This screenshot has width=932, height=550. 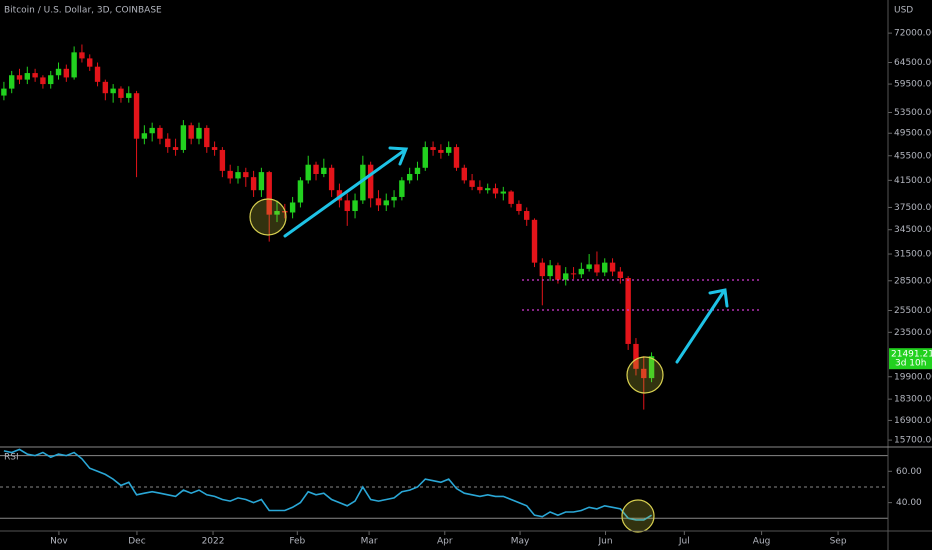 I want to click on y-tick-label: 59500.00, so click(x=913, y=85).